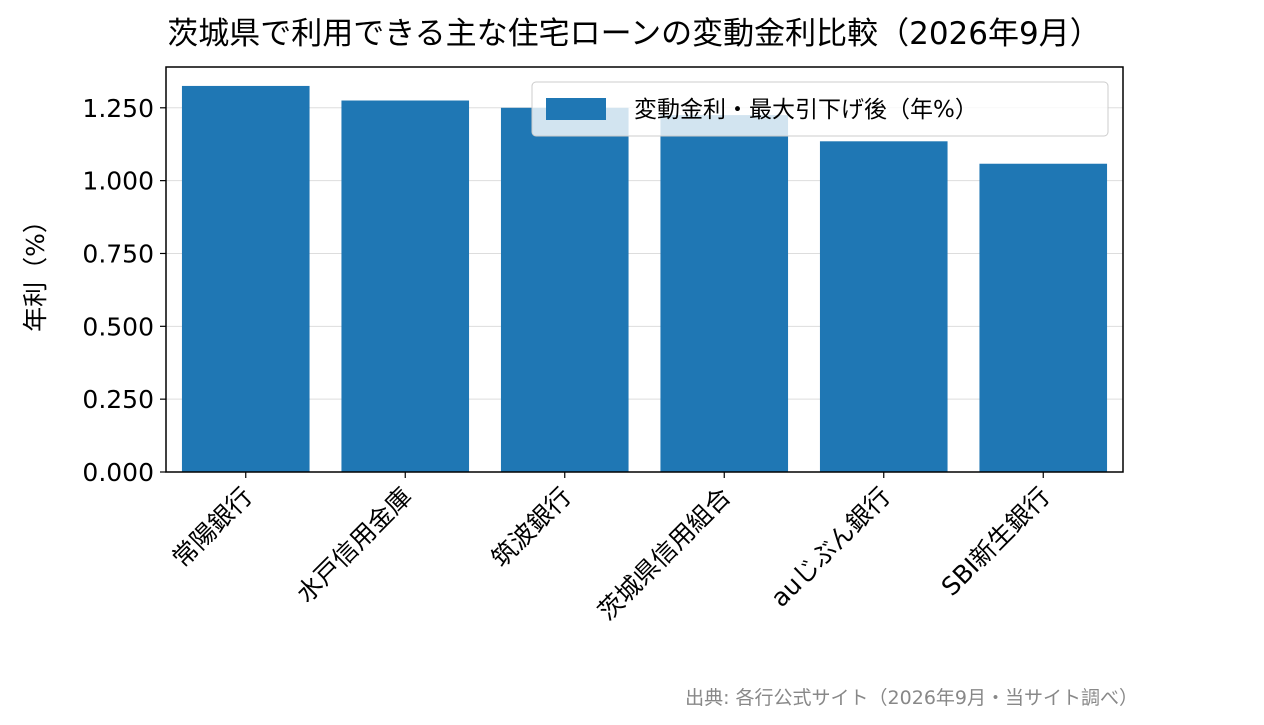 This screenshot has width=1264, height=725. I want to click on x-tick-label: 常陽銀行, so click(212, 527).